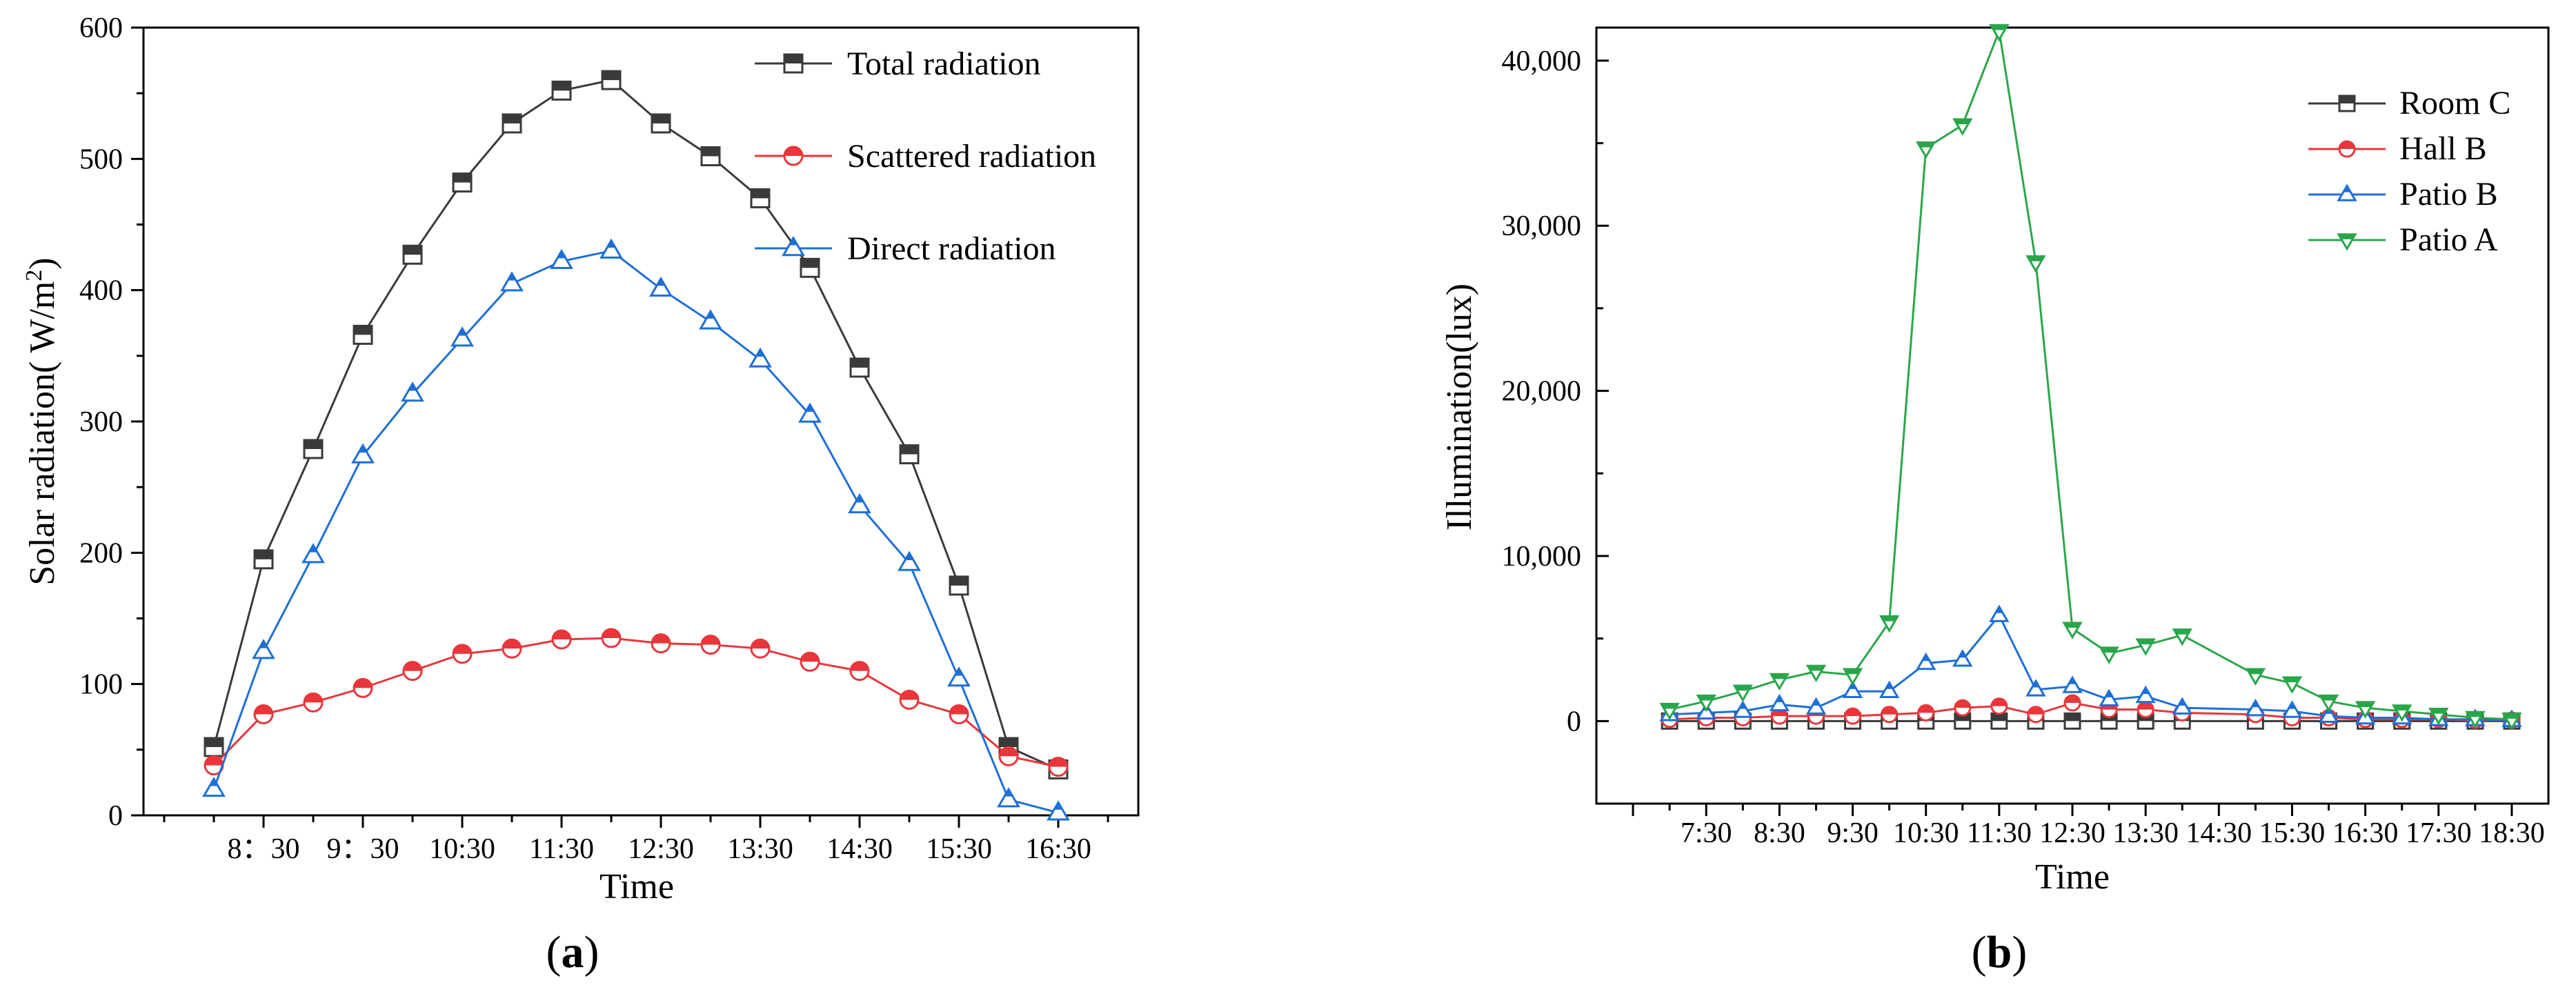  Describe the element at coordinates (101, 422) in the screenshot. I see `panel-a-ytick-label: 300` at that location.